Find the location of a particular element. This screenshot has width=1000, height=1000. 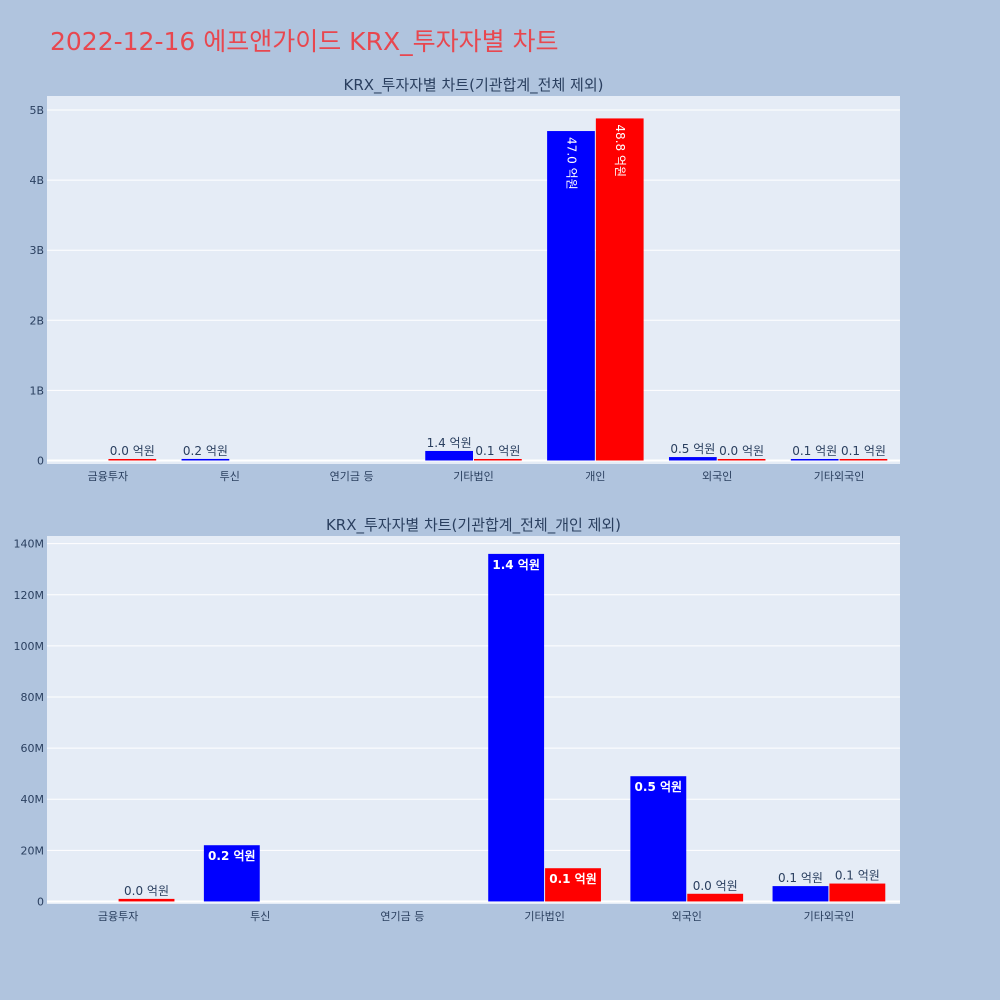

y-tick-label: 5B is located at coordinates (36, 110).